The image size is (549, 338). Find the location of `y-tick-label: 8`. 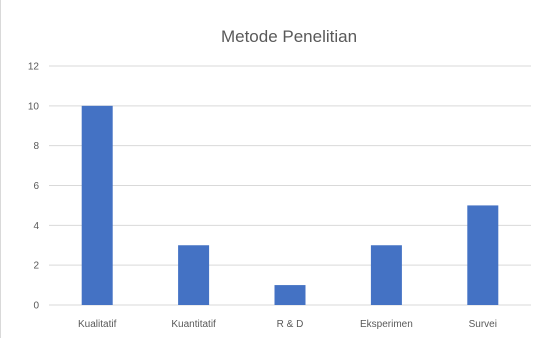

y-tick-label: 8 is located at coordinates (36, 146).